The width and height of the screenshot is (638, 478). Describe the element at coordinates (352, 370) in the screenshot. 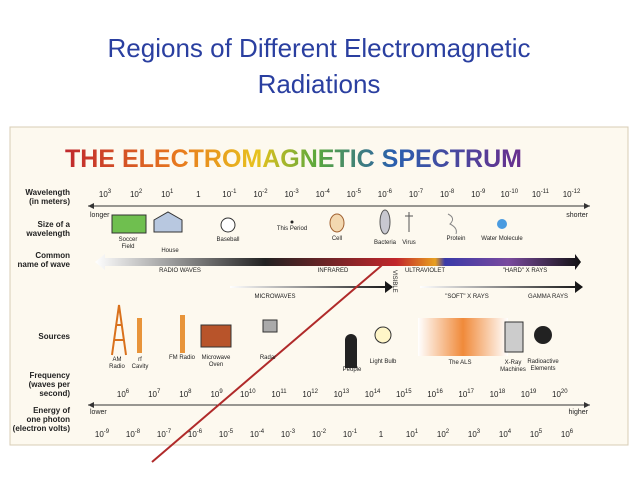

I see `source-label: People` at that location.